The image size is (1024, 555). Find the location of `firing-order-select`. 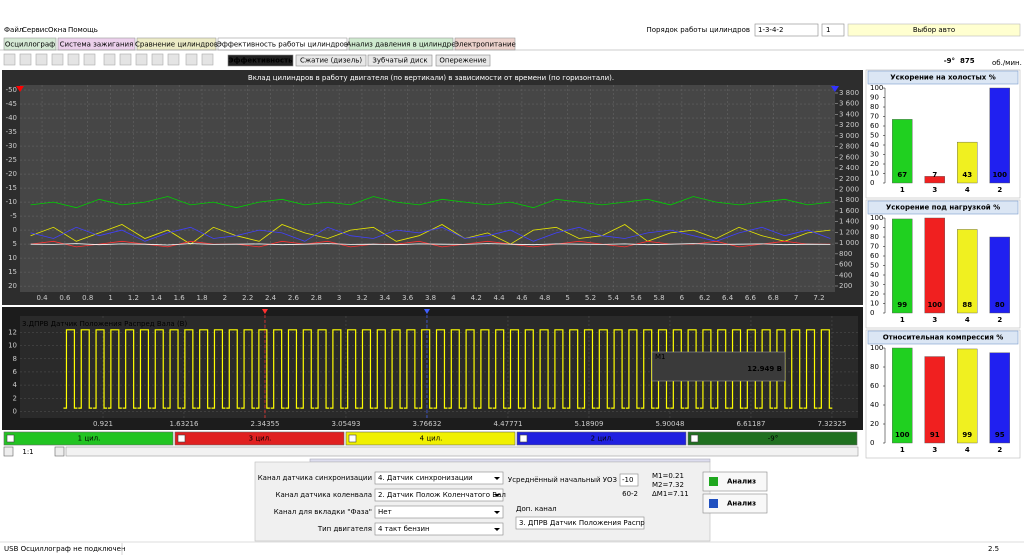

firing-order-select is located at coordinates (786, 30).